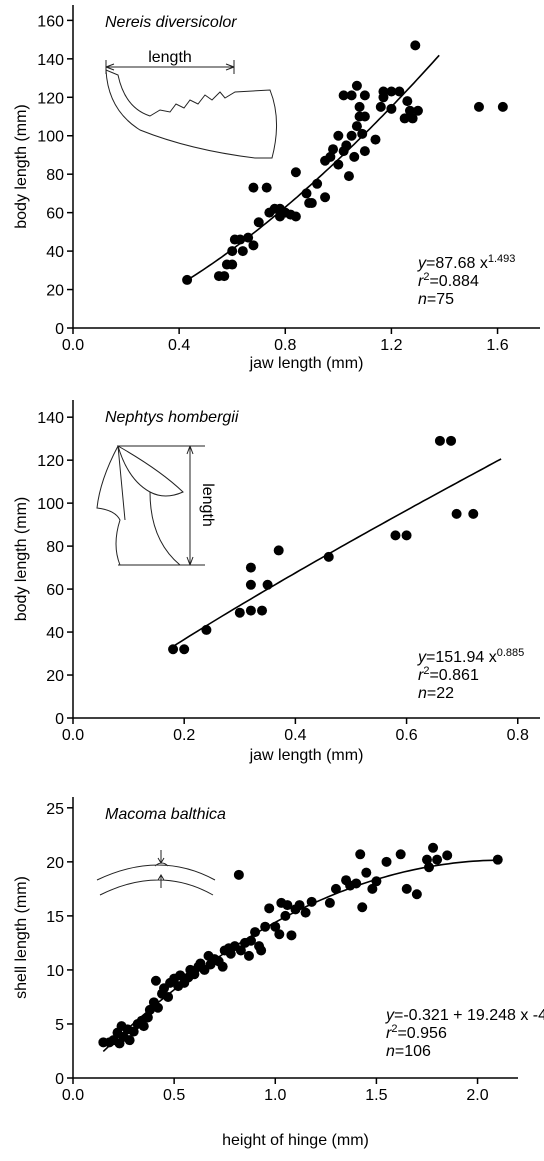  What do you see at coordinates (394, 1029) in the screenshot?
I see `annotation-part: 2` at bounding box center [394, 1029].